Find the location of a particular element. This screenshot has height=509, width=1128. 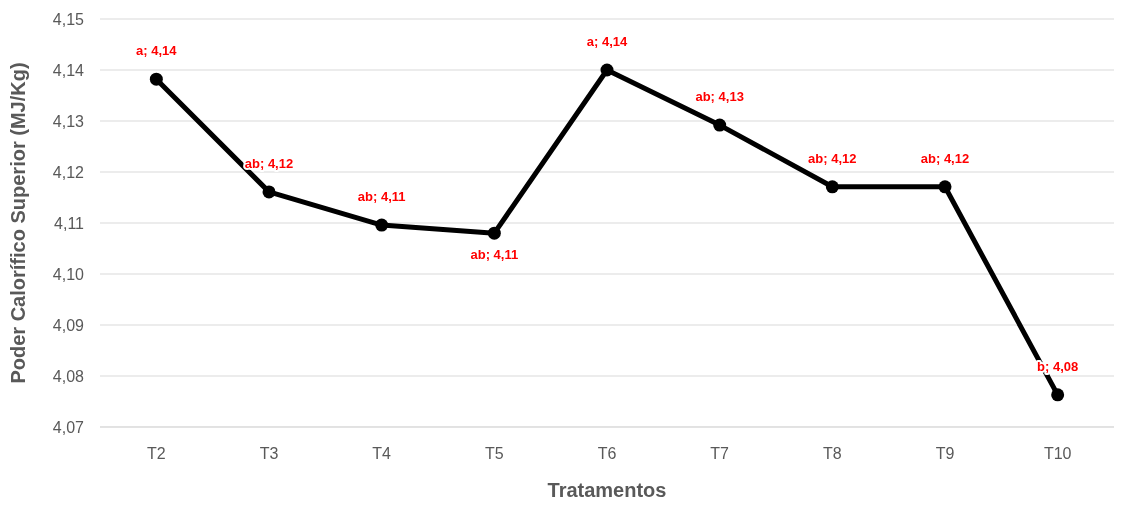

x-tick-label: T3 is located at coordinates (269, 453).